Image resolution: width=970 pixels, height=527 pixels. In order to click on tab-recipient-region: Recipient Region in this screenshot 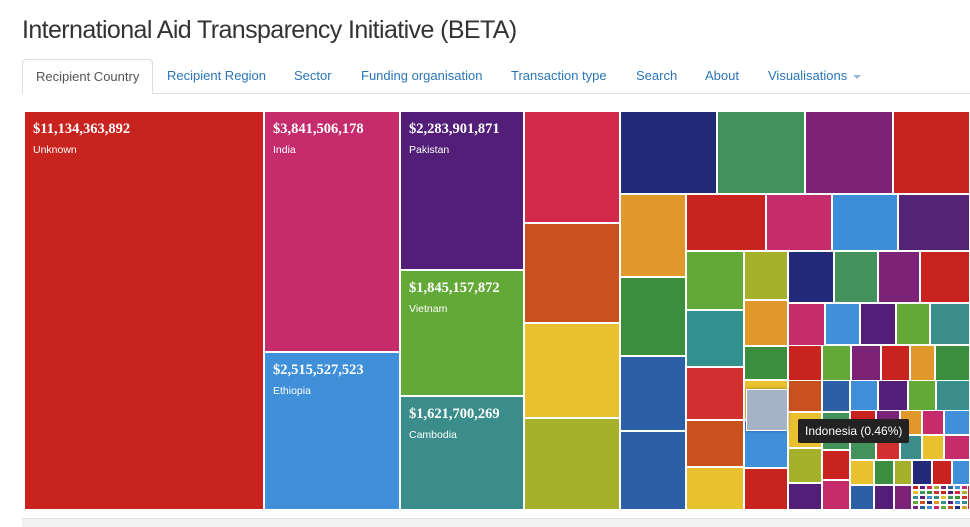, I will do `click(216, 76)`.